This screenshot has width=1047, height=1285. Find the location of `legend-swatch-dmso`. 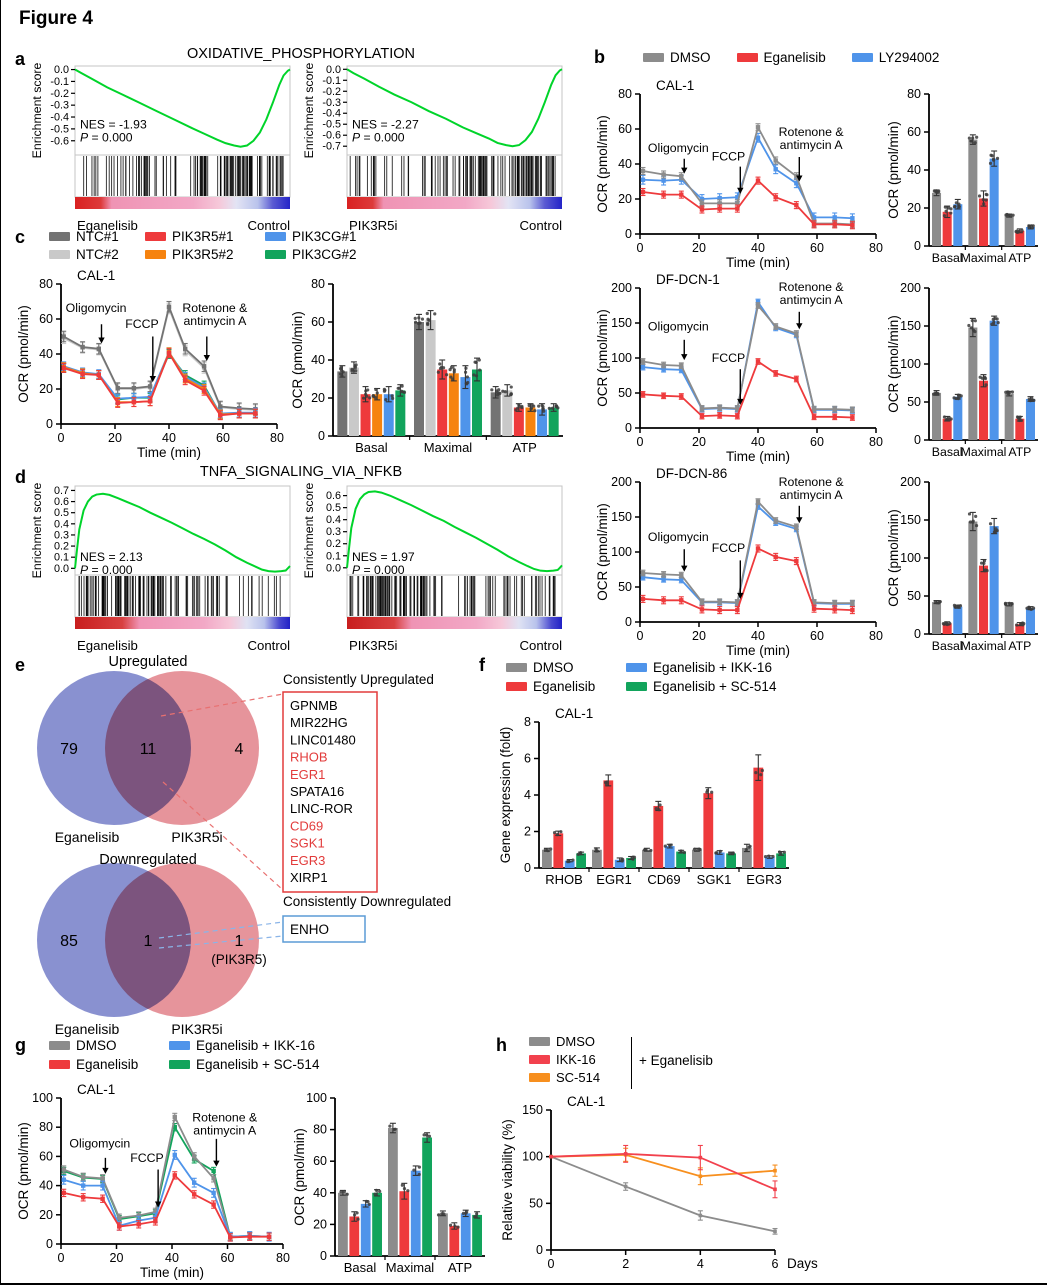

legend-swatch-dmso is located at coordinates (539, 1041).